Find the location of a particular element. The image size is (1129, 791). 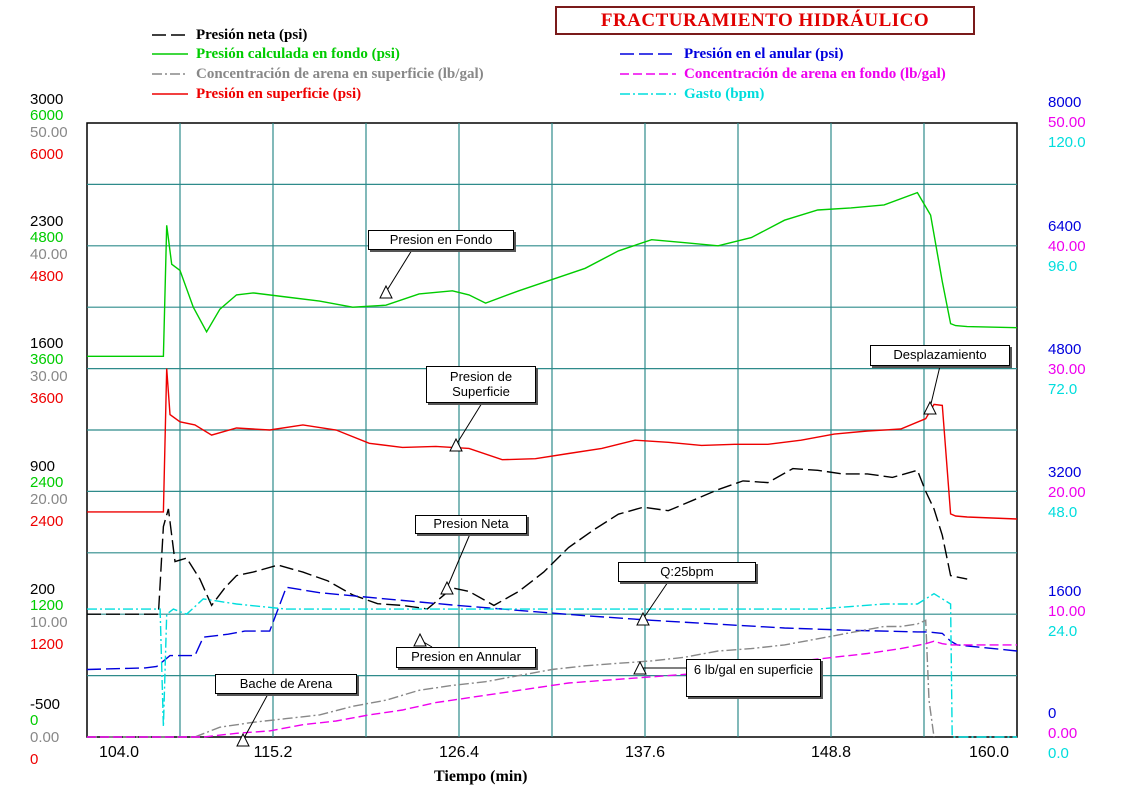

annotation-gasto: Q:25bpm is located at coordinates (687, 572).